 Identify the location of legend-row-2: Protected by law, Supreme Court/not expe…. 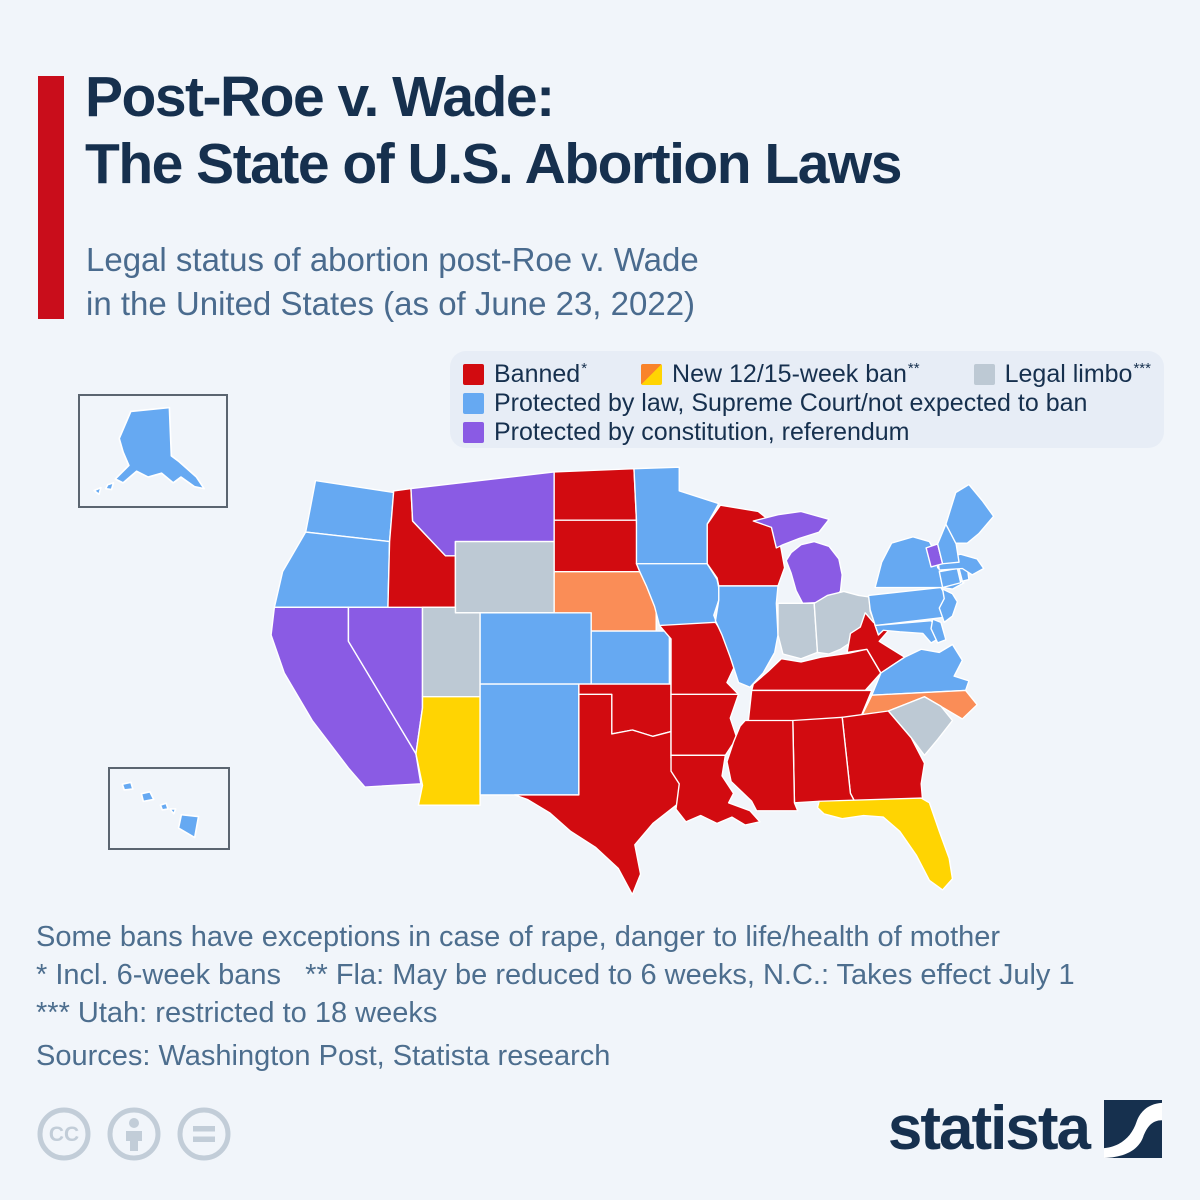
(807, 403).